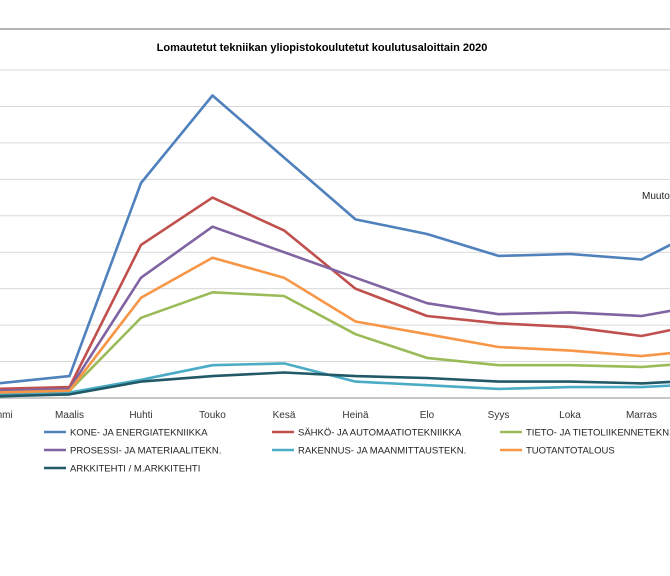 The image size is (670, 576). I want to click on x-tick-label: Touko, so click(212, 415).